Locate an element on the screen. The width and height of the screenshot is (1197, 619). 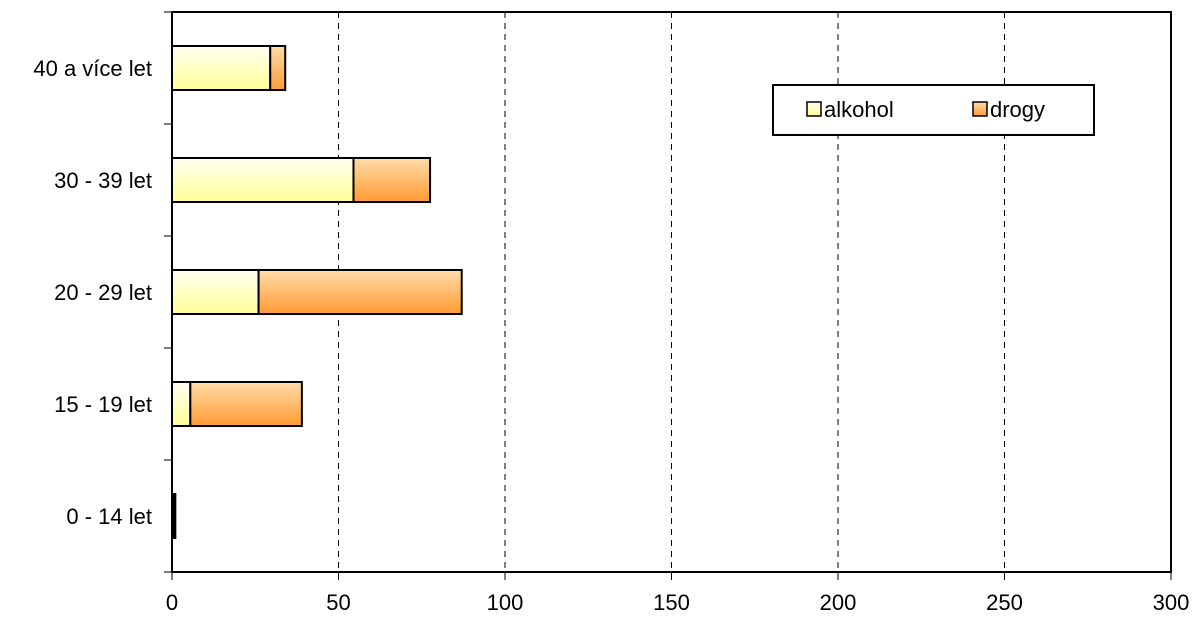
x-tick-label: 50 is located at coordinates (338, 602).